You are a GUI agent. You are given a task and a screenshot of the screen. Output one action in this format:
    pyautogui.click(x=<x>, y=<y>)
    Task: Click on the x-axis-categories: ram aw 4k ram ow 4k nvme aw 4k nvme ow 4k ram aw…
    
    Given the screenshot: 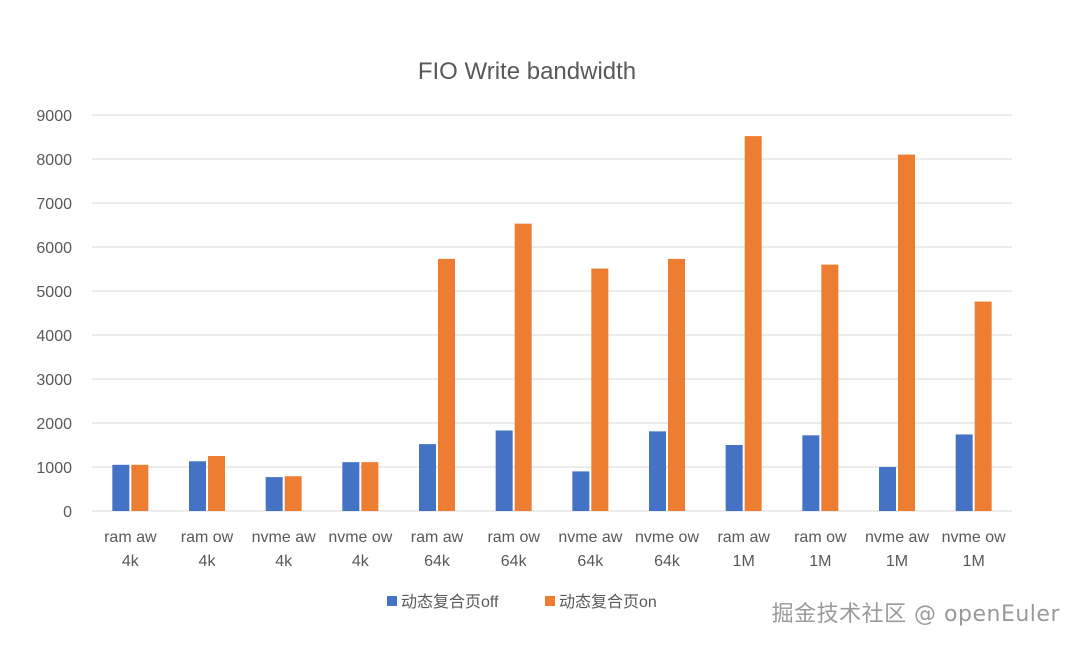 What is the action you would take?
    pyautogui.click(x=555, y=549)
    